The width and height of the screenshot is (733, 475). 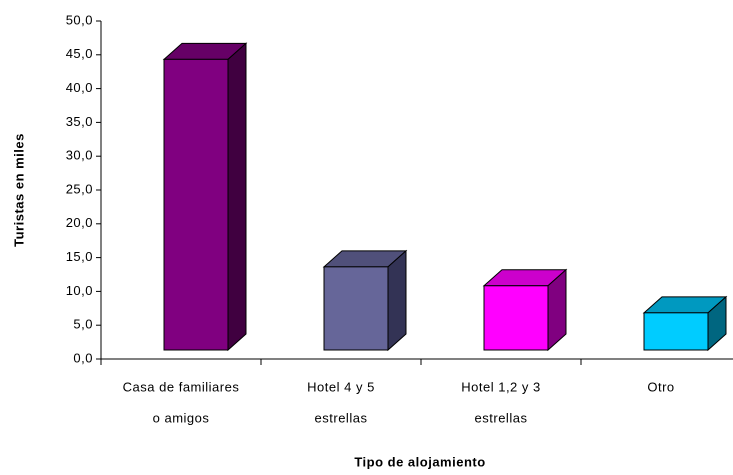 What do you see at coordinates (419, 461) in the screenshot?
I see `x-axis-label: Tipo de alojamiento` at bounding box center [419, 461].